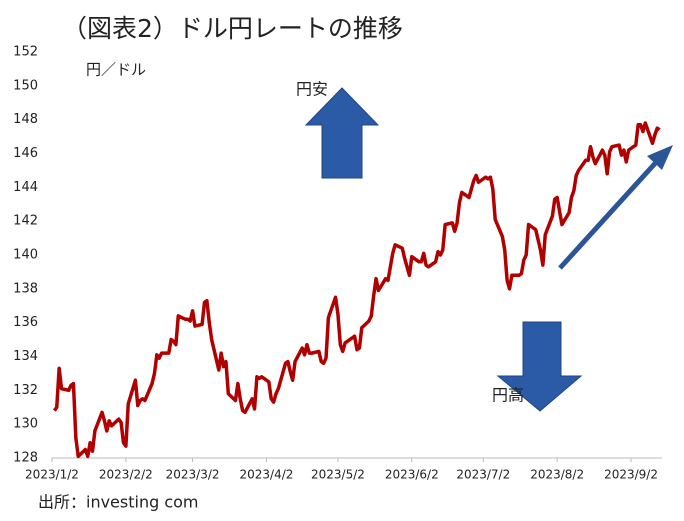  I want to click on chart-title: （図表2）ドル円レートの推移, so click(232, 28).